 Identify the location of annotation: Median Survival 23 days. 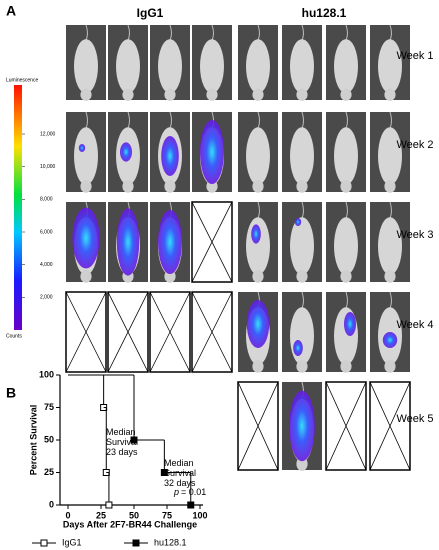
(122, 442).